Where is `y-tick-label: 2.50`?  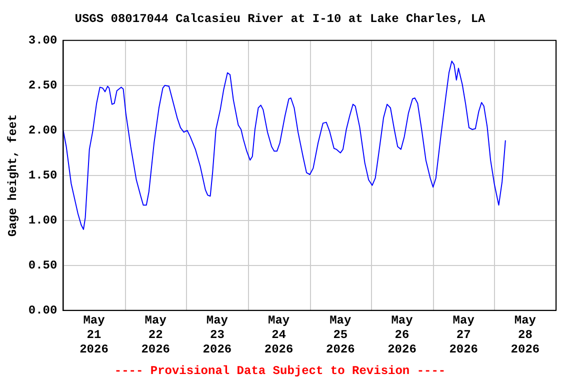 y-tick-label: 2.50 is located at coordinates (43, 85).